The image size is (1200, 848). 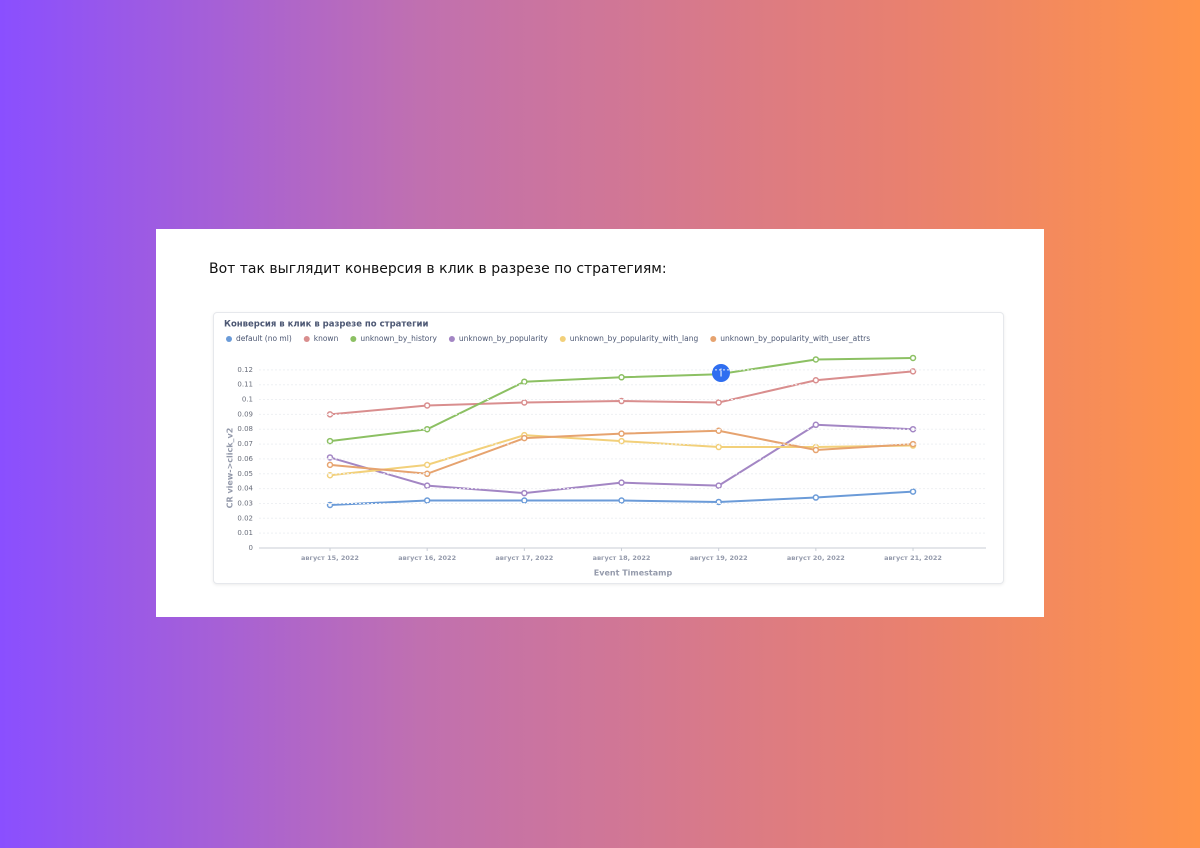 What do you see at coordinates (816, 558) in the screenshot?
I see `x-tick-label: август 20, 2022` at bounding box center [816, 558].